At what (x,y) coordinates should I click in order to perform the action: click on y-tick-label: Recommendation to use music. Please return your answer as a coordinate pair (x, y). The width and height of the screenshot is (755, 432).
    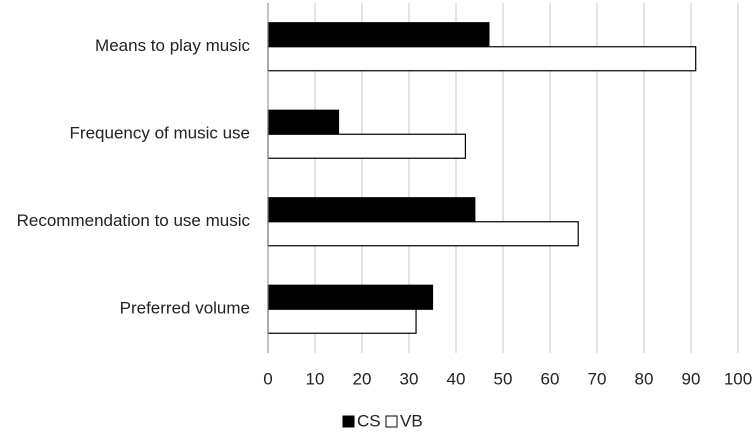
    Looking at the image, I should click on (134, 220).